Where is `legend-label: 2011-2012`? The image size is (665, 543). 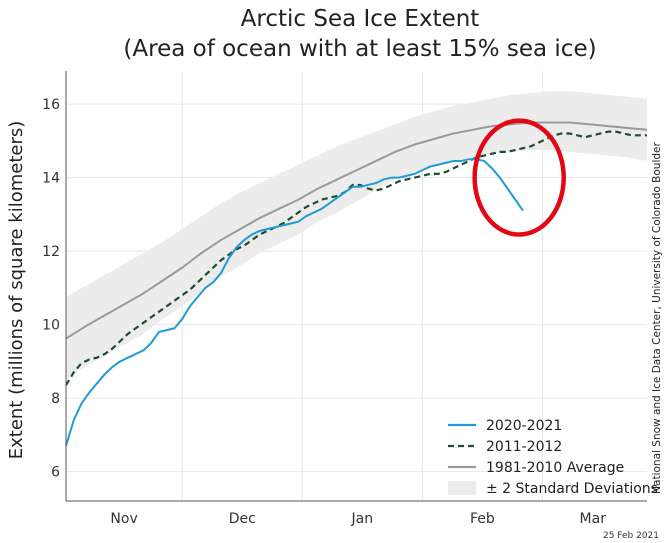
legend-label: 2011-2012 is located at coordinates (524, 447).